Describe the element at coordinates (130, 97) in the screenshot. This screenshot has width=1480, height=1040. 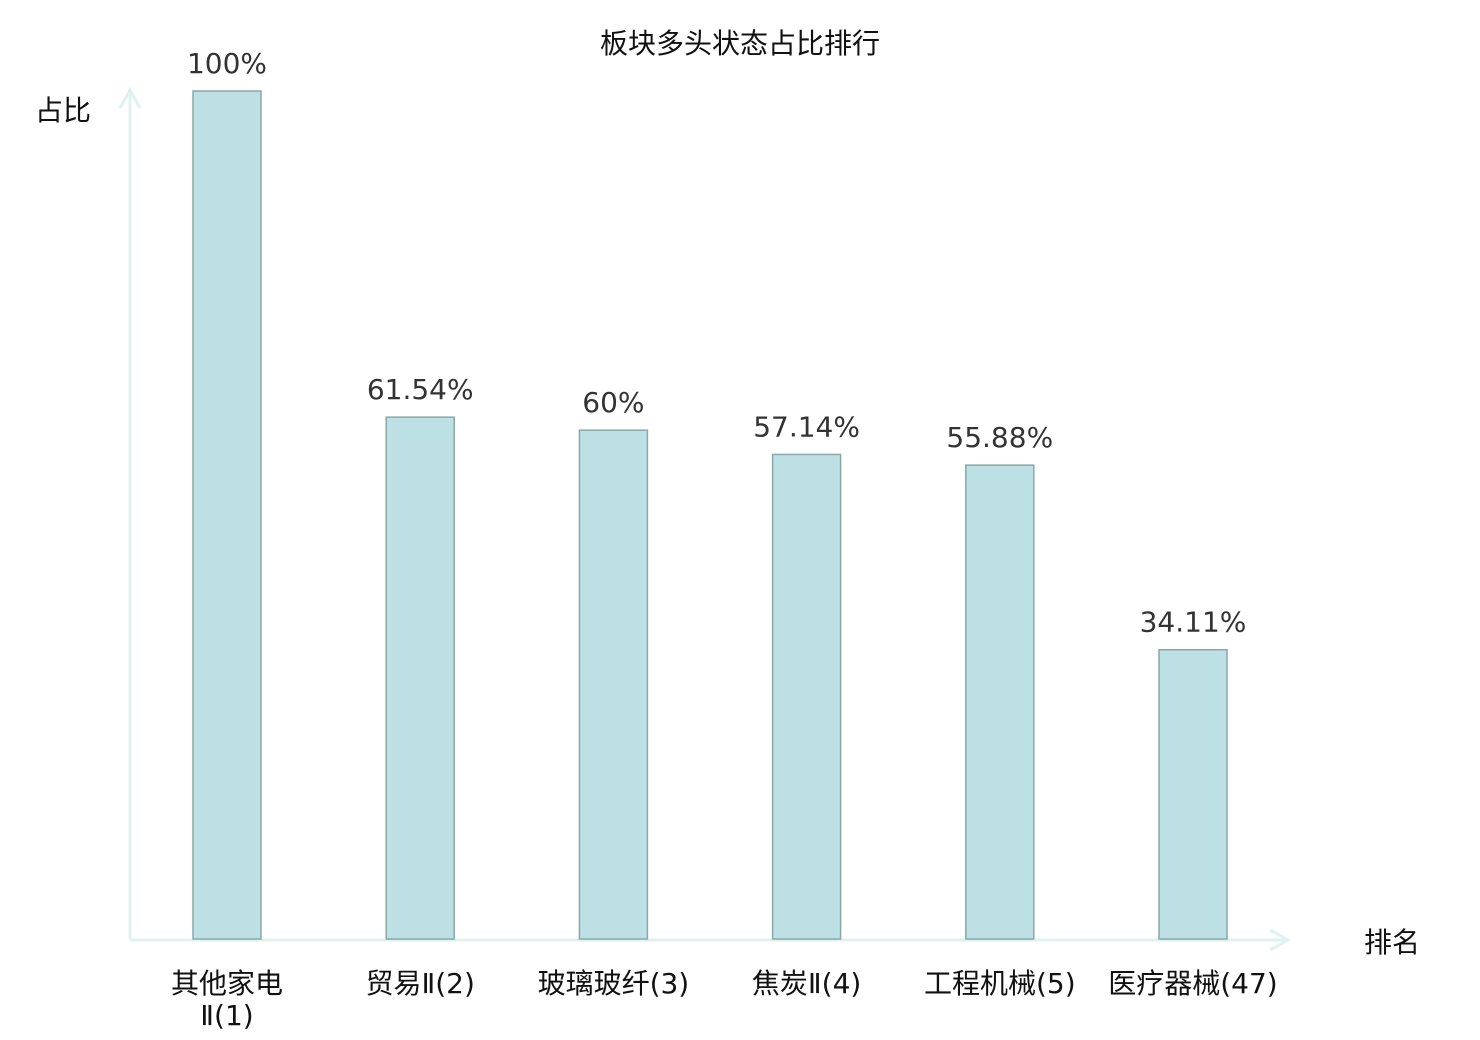
I see `y-axis-arrow-icon` at that location.